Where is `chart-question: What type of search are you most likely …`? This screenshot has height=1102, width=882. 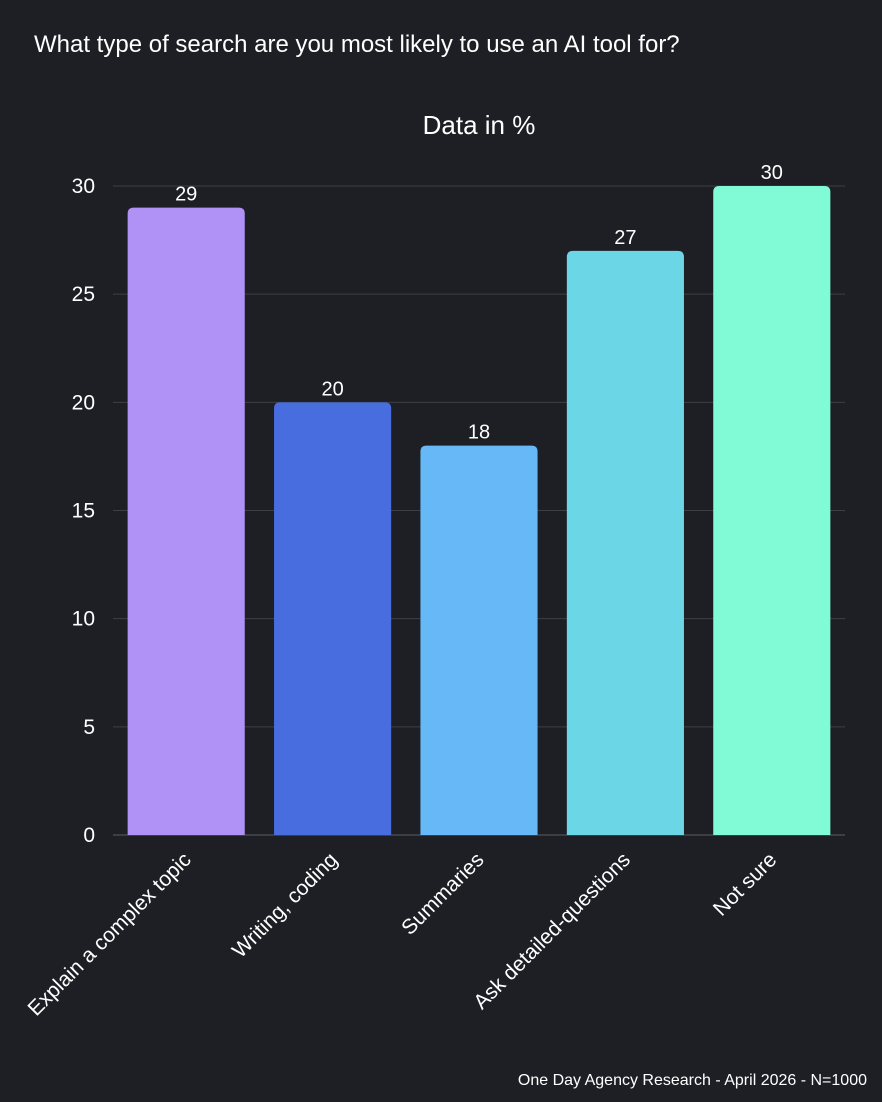 chart-question: What type of search are you most likely … is located at coordinates (357, 44).